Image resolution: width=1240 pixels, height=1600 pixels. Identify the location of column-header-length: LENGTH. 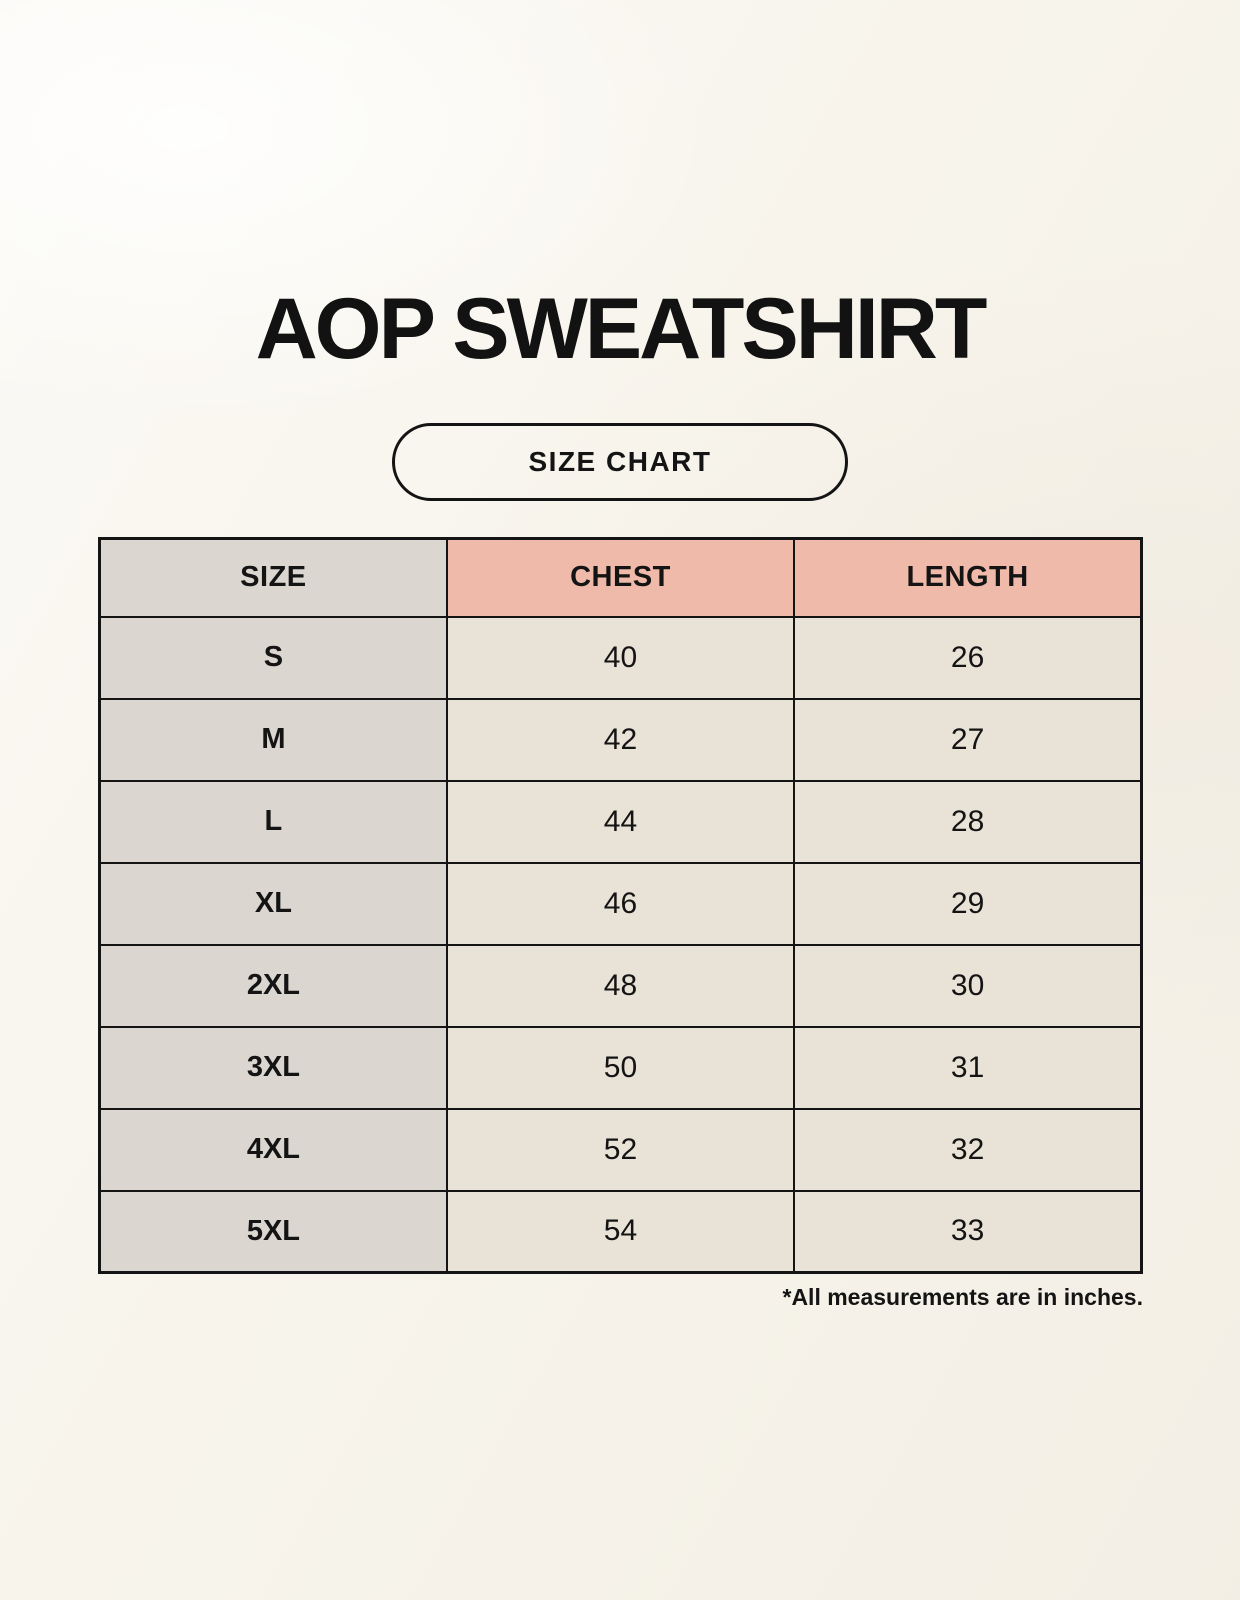
(968, 577).